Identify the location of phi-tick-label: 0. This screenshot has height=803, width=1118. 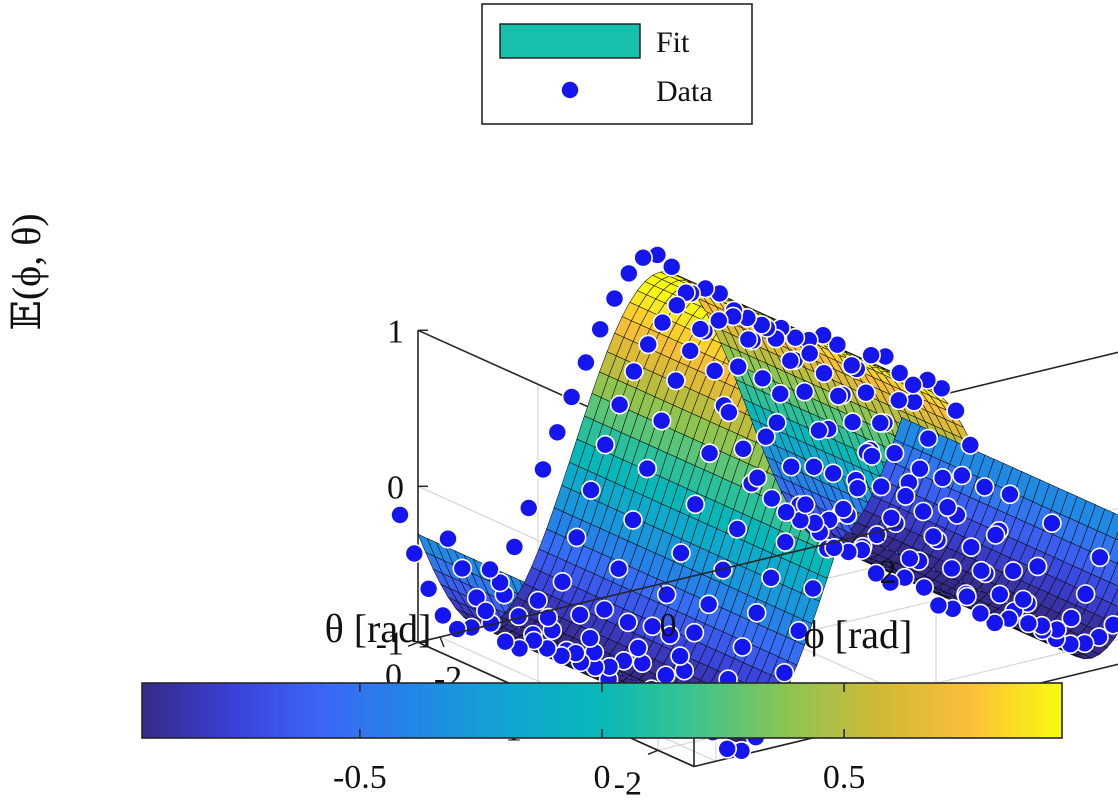
(668, 625).